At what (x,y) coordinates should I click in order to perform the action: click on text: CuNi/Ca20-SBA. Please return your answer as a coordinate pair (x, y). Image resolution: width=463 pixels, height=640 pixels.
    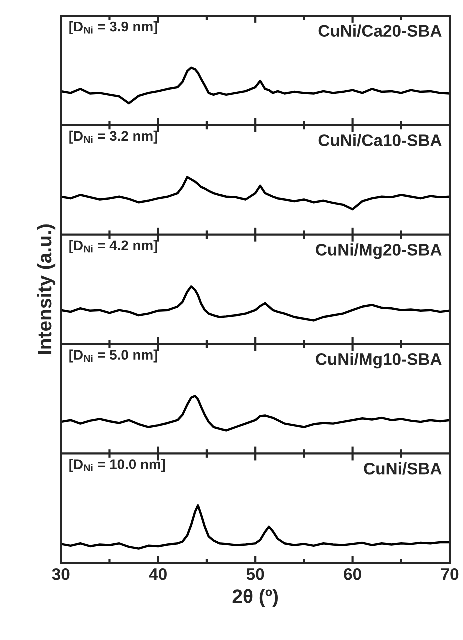
    Looking at the image, I should click on (380, 31).